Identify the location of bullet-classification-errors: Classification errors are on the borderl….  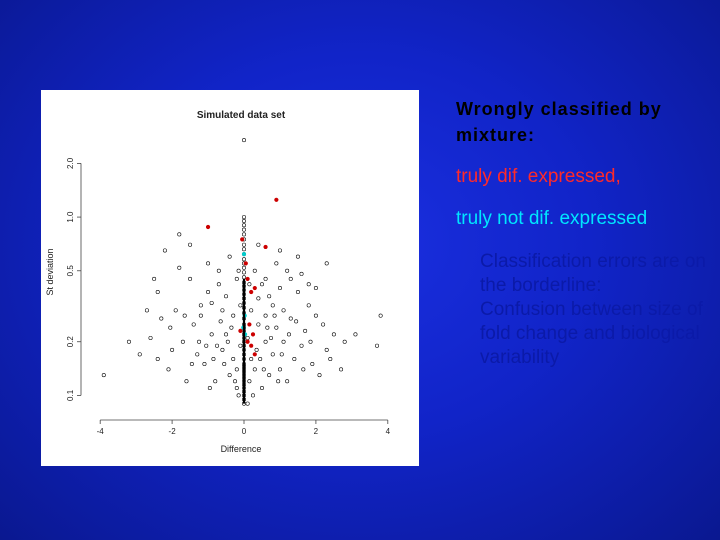
(593, 273).